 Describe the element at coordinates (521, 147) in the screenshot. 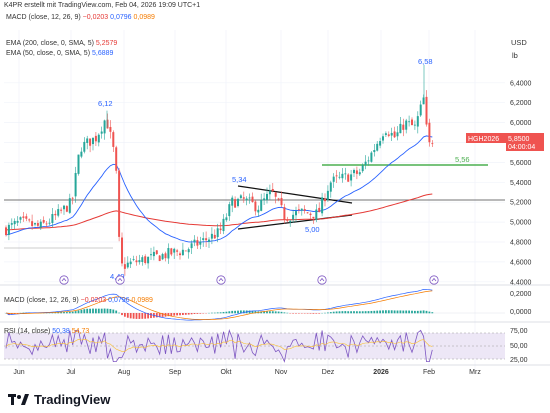

I see `countdown: 04:00:04` at that location.